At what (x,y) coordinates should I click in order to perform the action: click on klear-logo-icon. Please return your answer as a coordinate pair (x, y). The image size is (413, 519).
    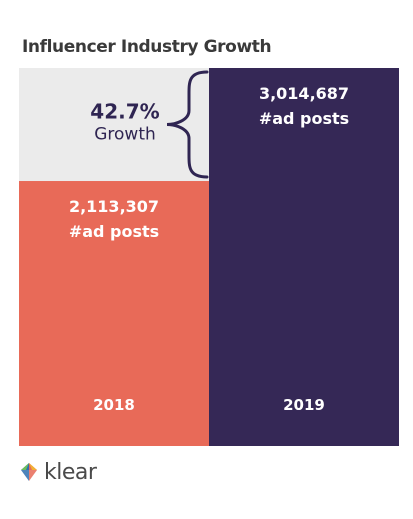
    Looking at the image, I should click on (29, 472).